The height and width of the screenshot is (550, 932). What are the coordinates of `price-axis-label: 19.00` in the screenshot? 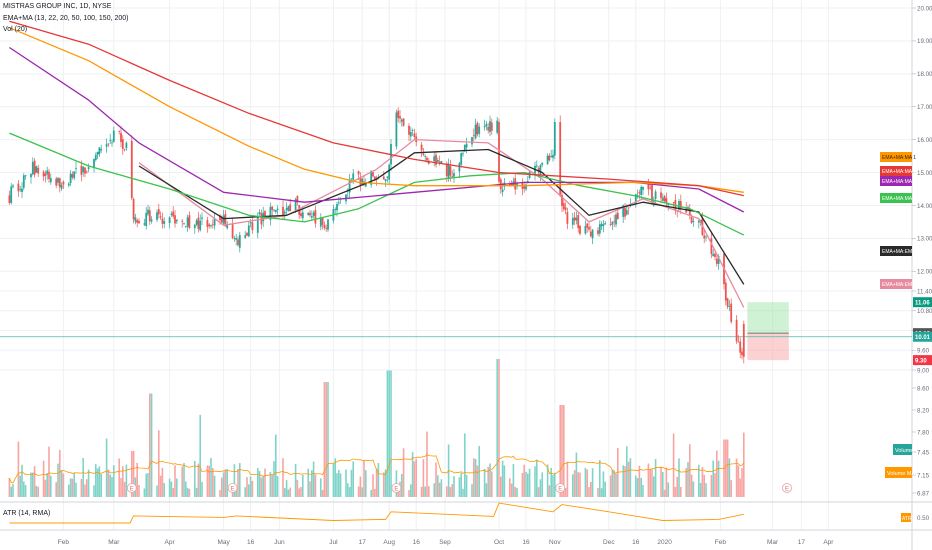 It's located at (924, 41).